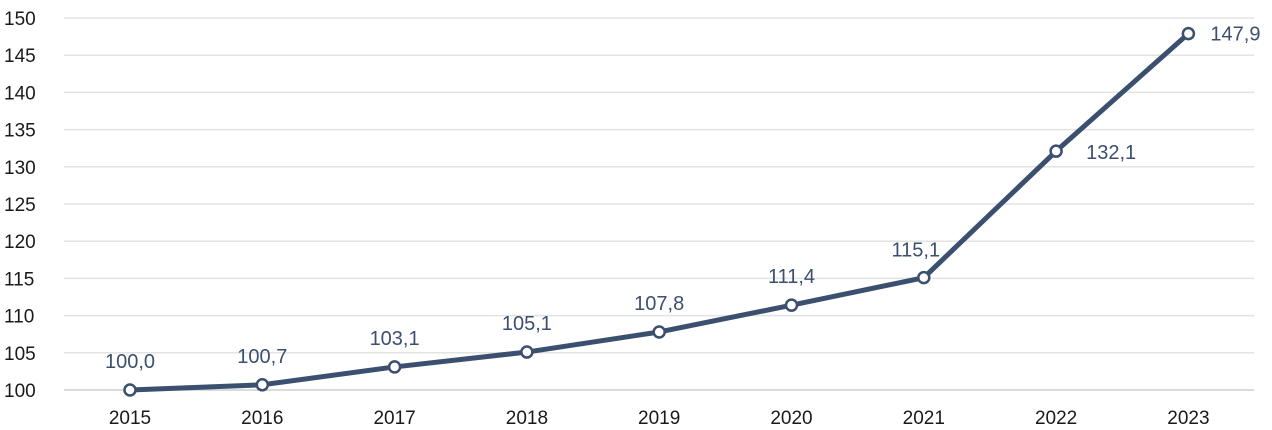 This screenshot has width=1272, height=430. Describe the element at coordinates (527, 352) in the screenshot. I see `data-point-2018` at that location.